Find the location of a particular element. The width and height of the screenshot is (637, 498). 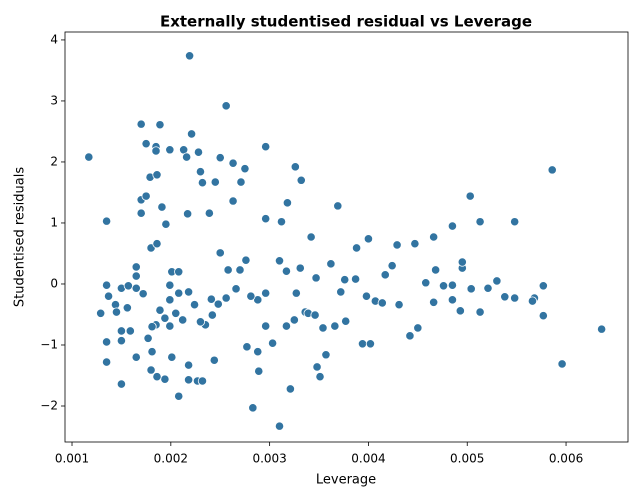

x-tick-label: 0.003 is located at coordinates (269, 459).